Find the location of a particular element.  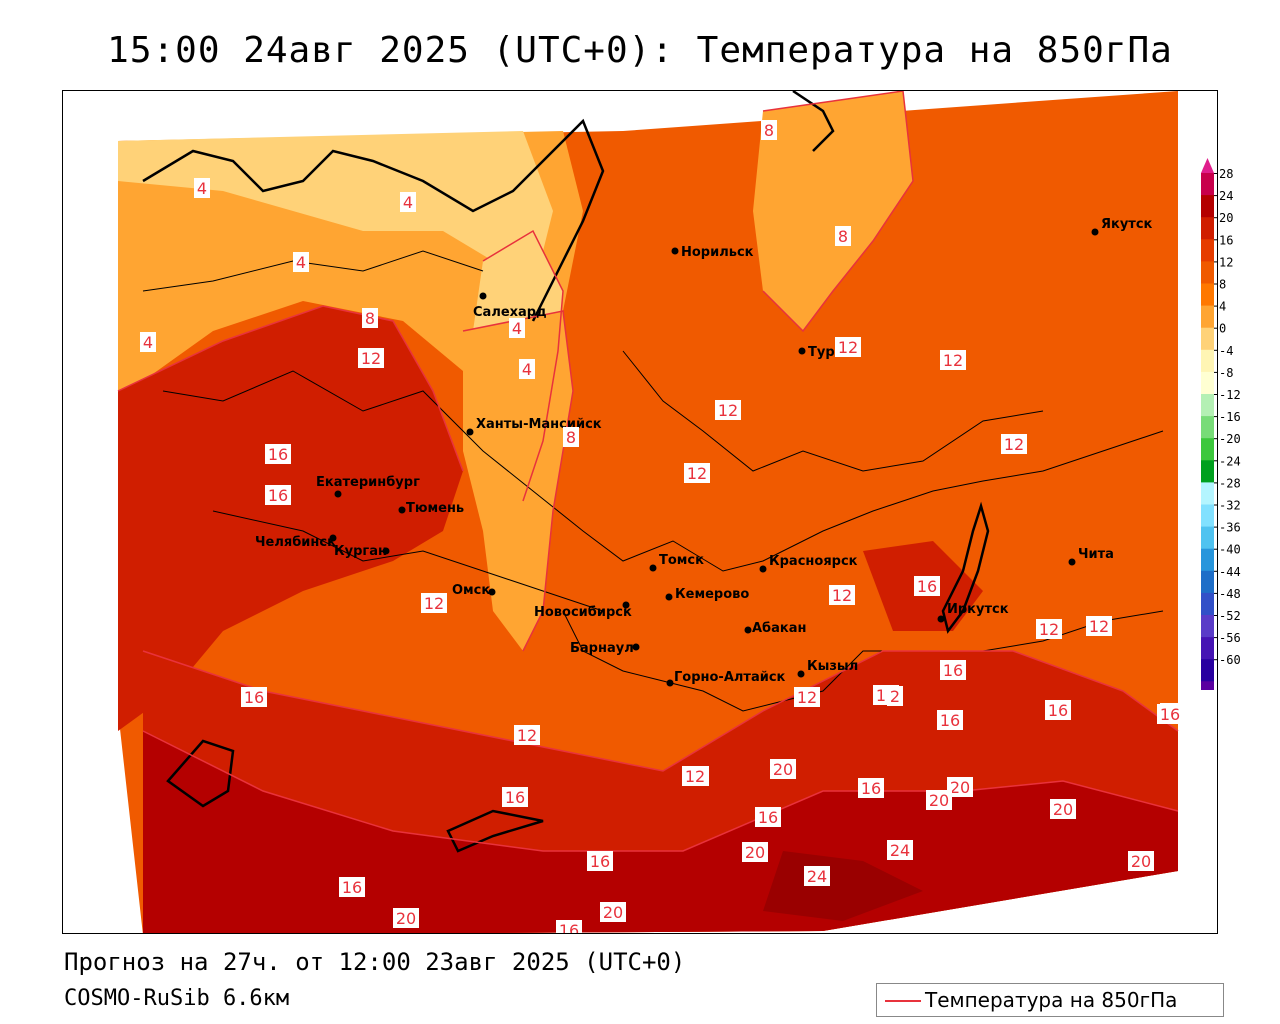

colorbar-label: 16 is located at coordinates (1226, 240).